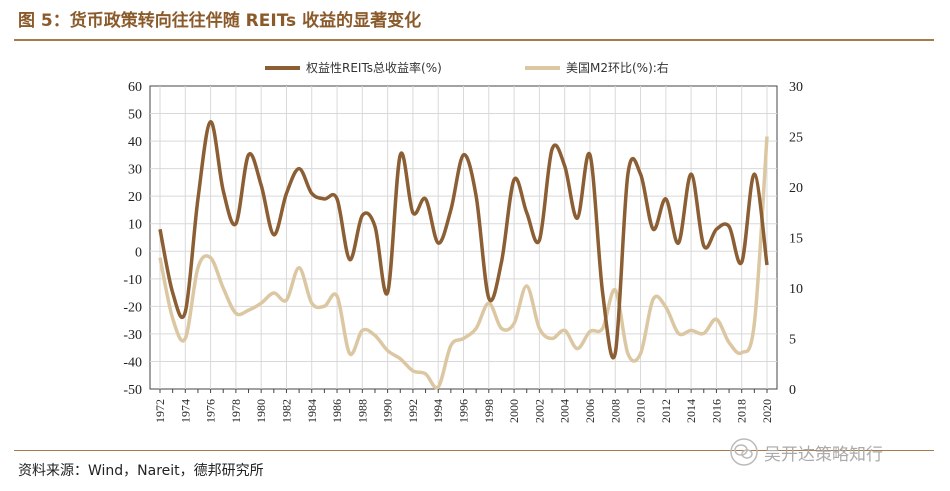  I want to click on x-tick-label: 1988, so click(362, 411).